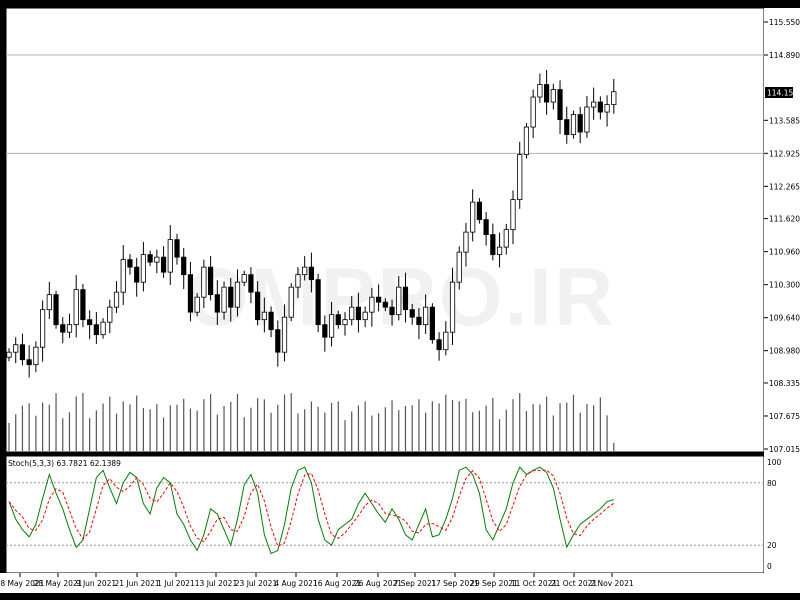  What do you see at coordinates (378, 583) in the screenshot?
I see `time-tick-label: 26 Aug 2021` at bounding box center [378, 583].